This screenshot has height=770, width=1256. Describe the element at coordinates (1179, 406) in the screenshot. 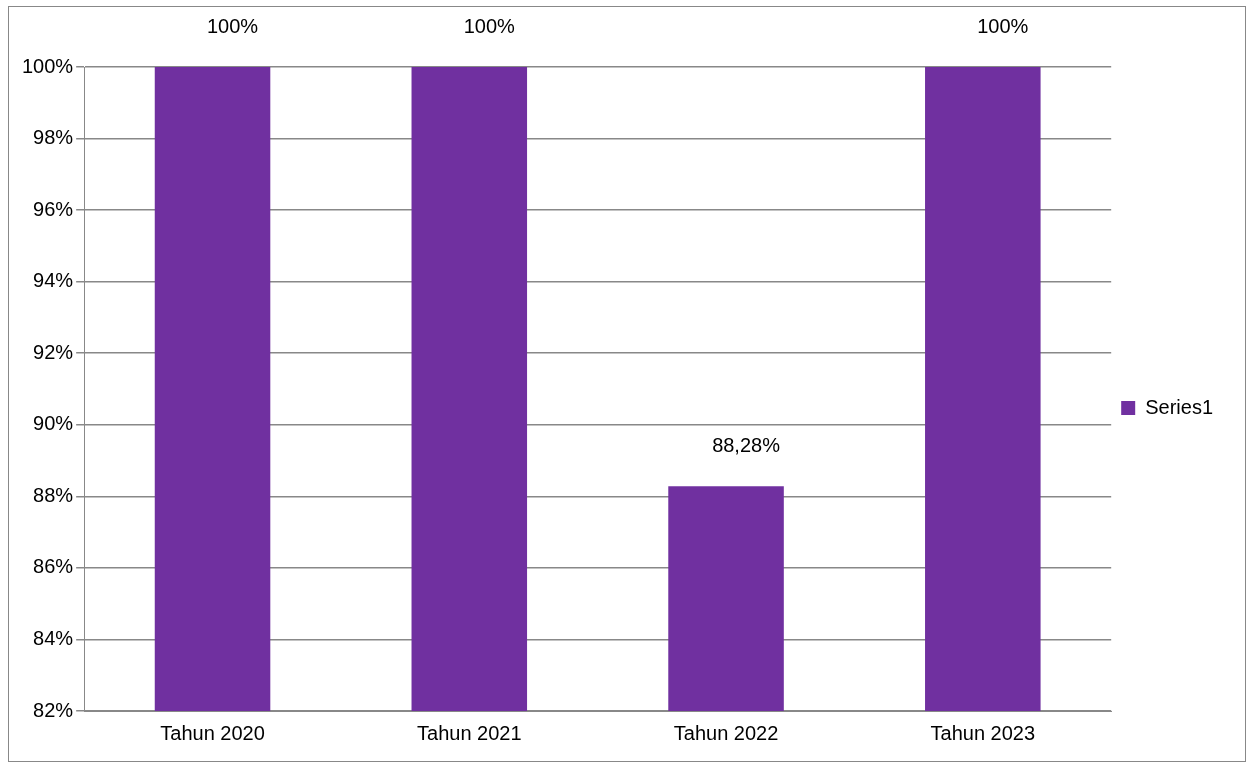

I see `legend-label: Series1` at that location.